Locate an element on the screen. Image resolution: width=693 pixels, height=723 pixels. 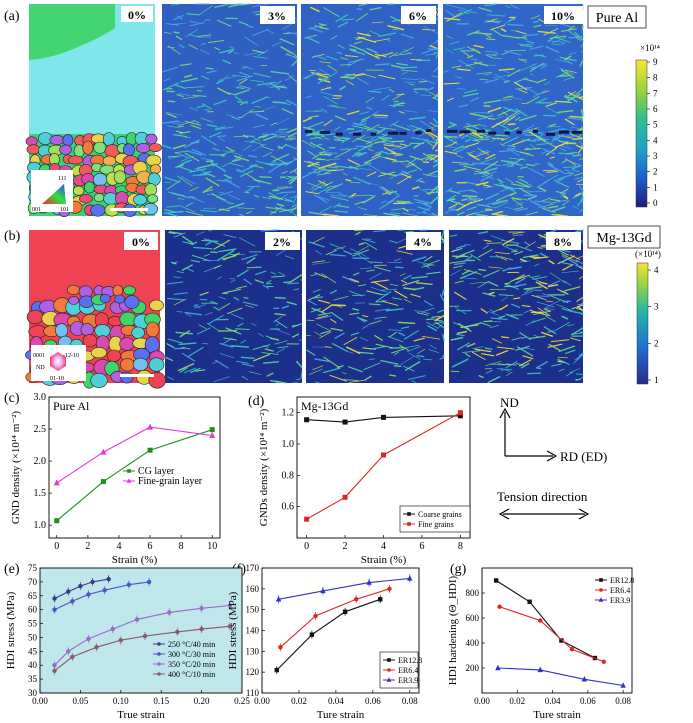
x-tick-label: 4 is located at coordinates (383, 546).